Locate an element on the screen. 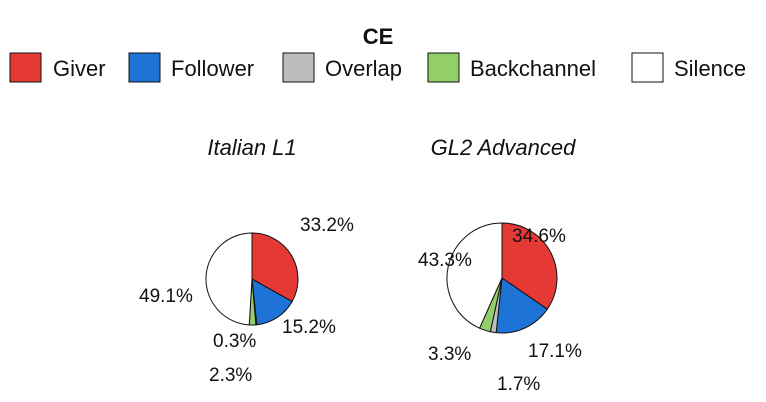  legend-swatch-silence is located at coordinates (647, 67).